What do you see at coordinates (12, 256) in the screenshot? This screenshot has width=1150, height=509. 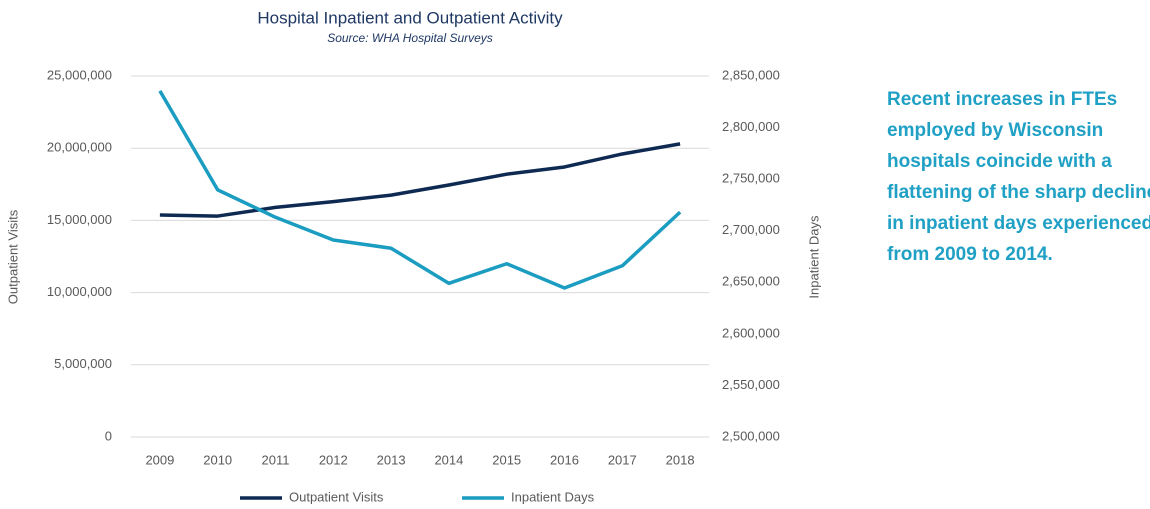 I see `y-axis-title: Outpatient Visits` at bounding box center [12, 256].